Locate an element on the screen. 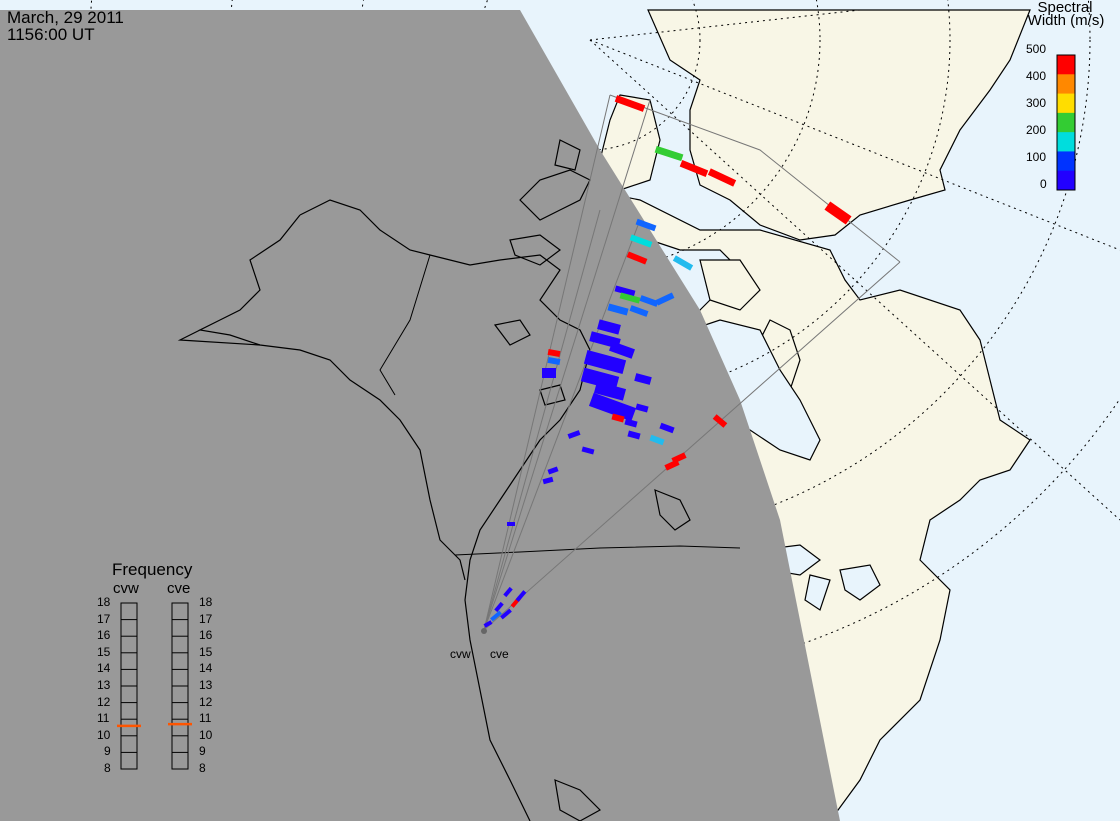 The height and width of the screenshot is (821, 1120). frequency-tick-right: 17 is located at coordinates (206, 618).